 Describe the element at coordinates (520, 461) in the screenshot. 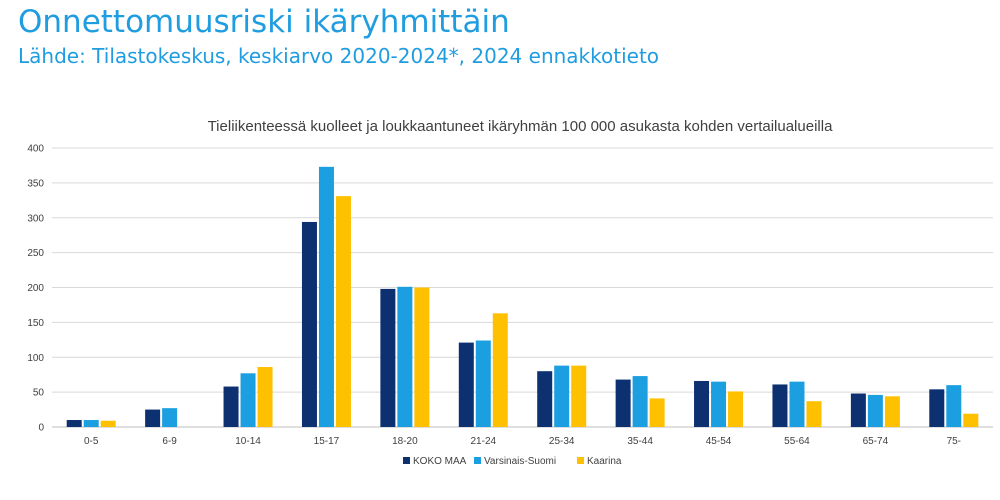

I see `legend-label: Varsinais-Suomi` at that location.